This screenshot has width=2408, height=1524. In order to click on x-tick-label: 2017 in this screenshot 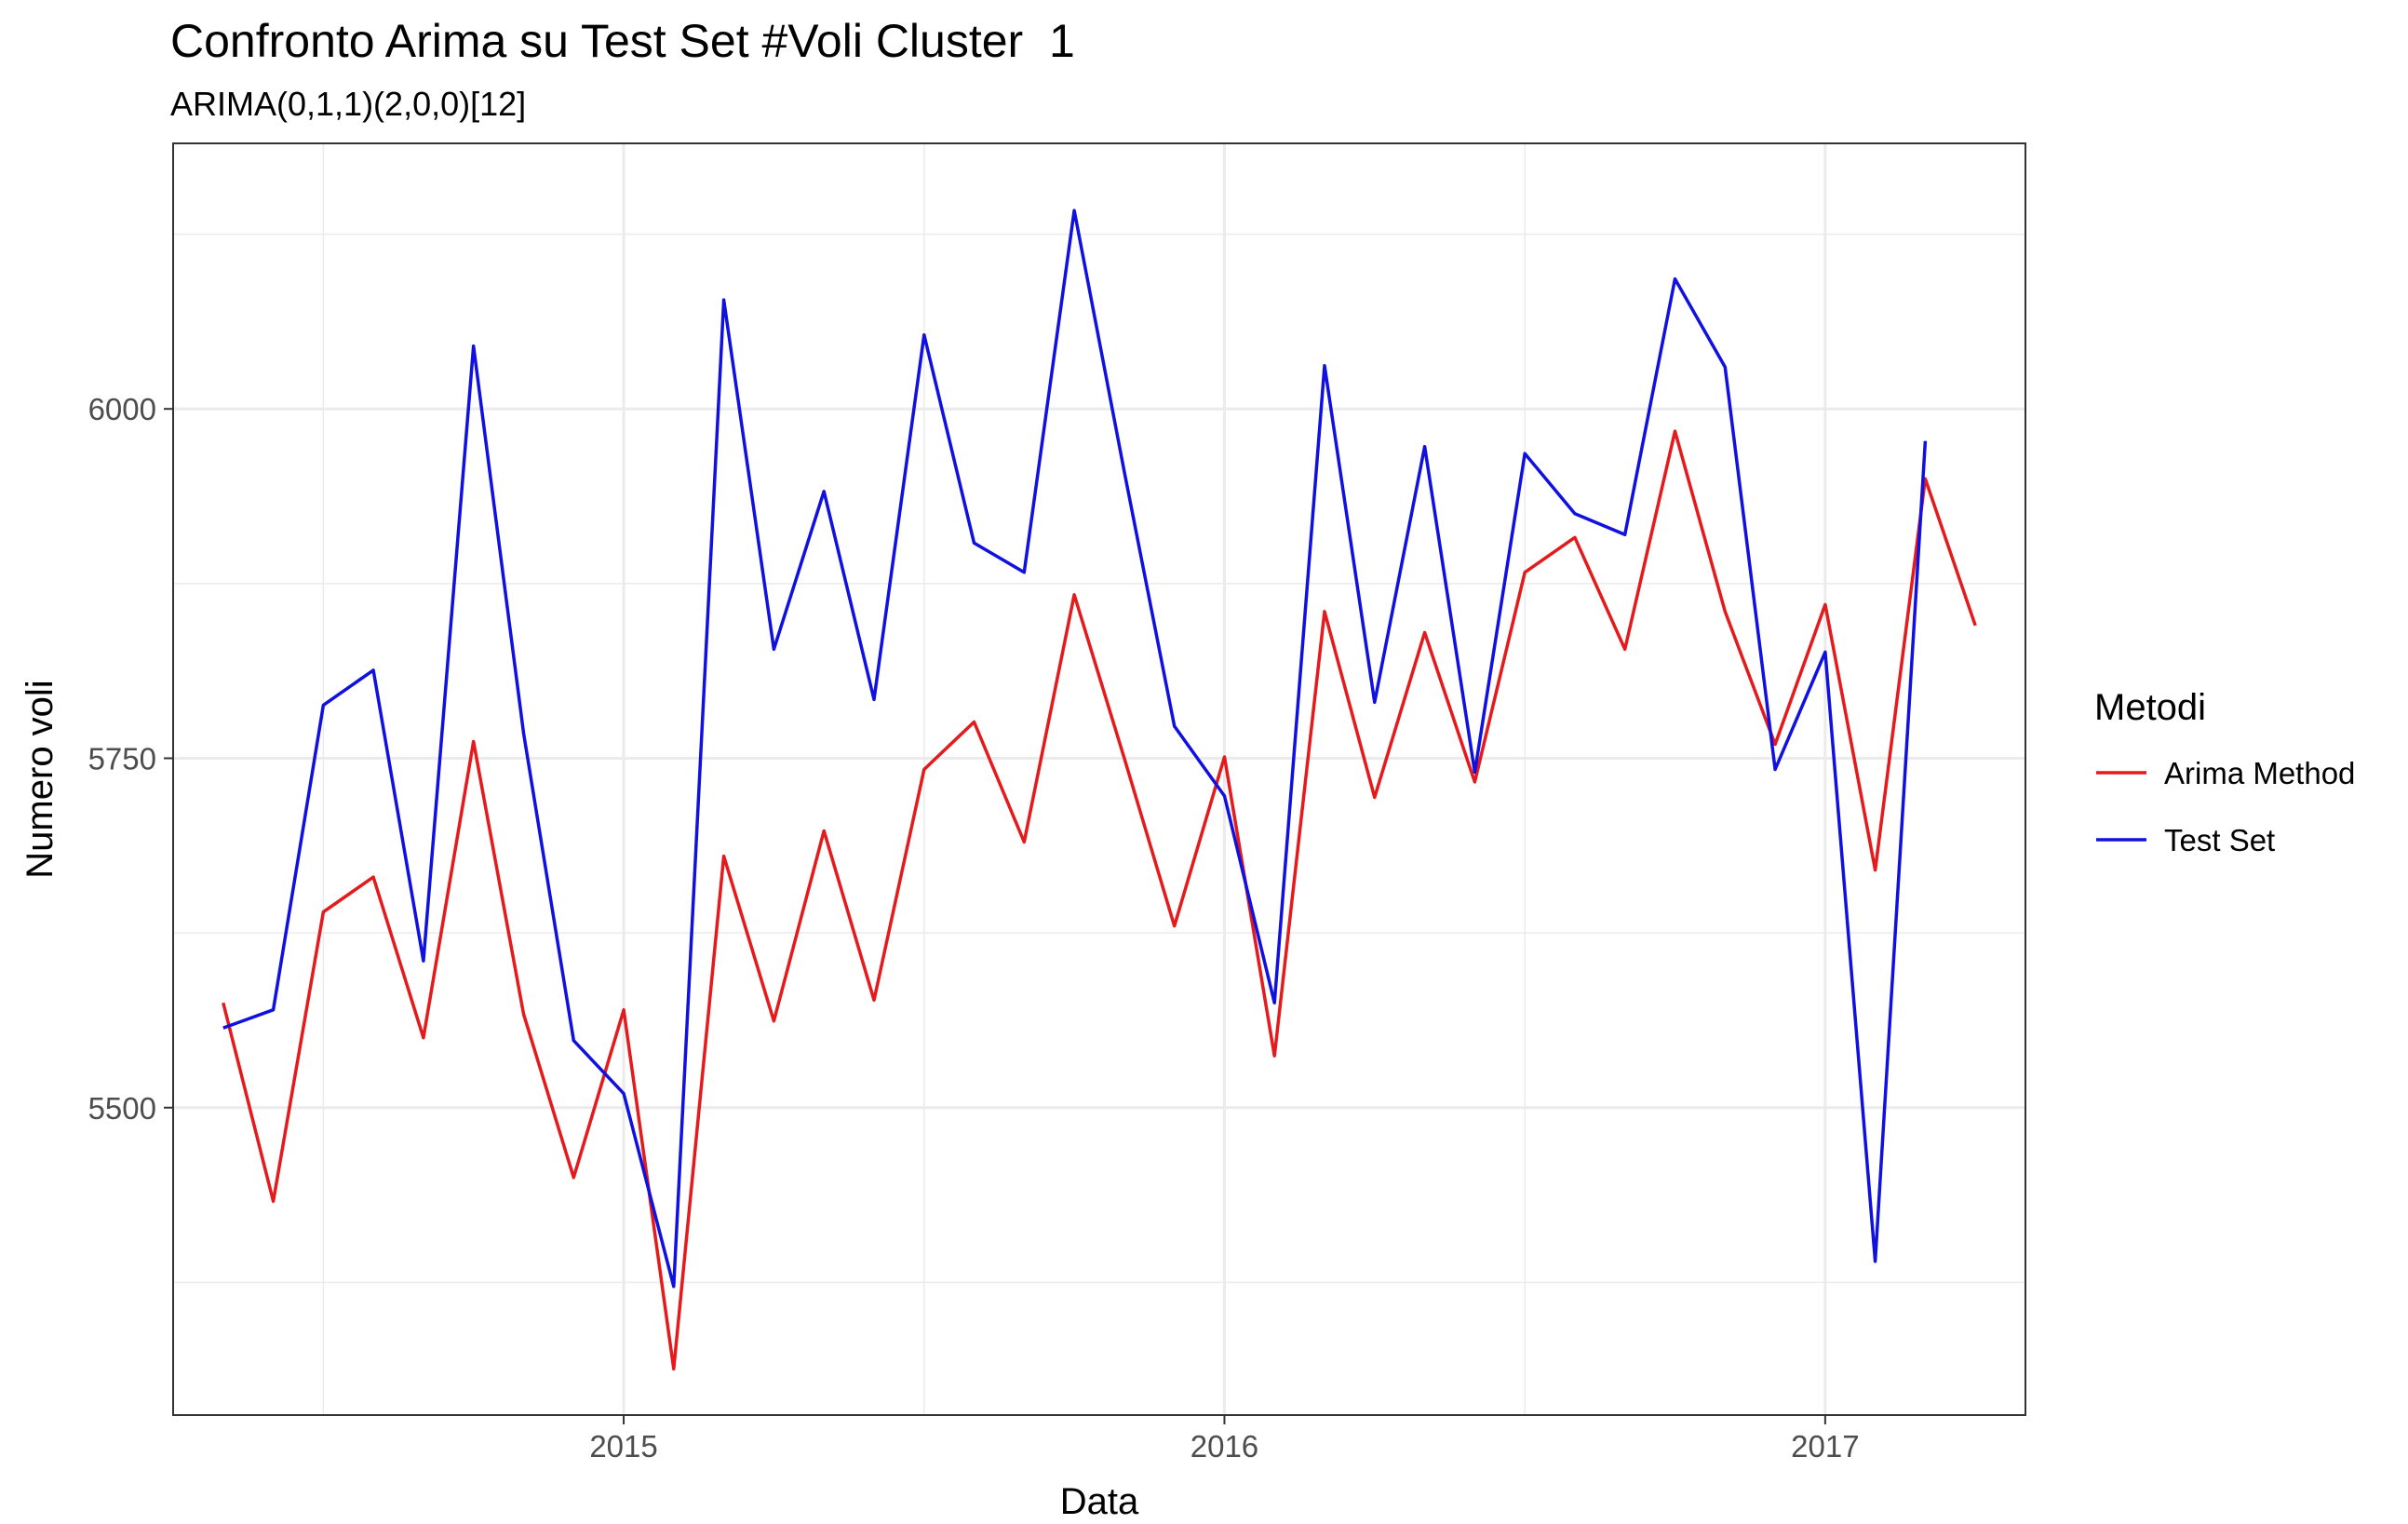, I will do `click(1825, 1446)`.